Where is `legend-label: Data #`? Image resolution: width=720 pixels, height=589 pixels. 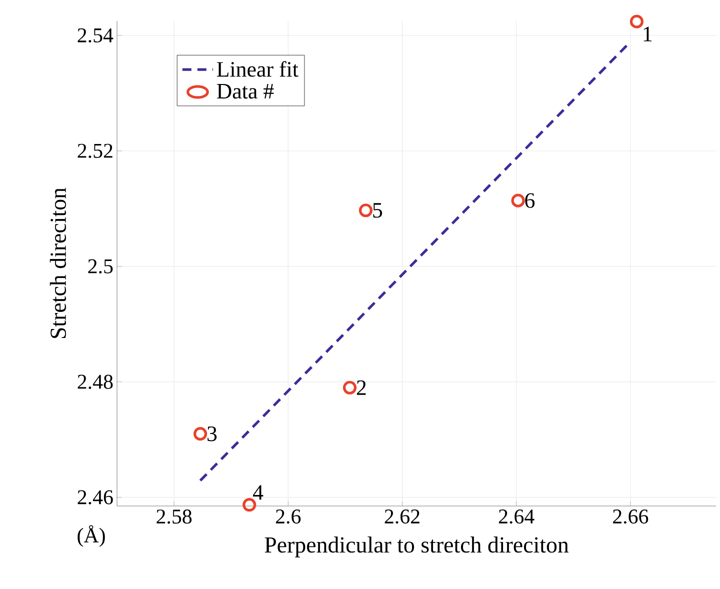
legend-label: Data # is located at coordinates (245, 91).